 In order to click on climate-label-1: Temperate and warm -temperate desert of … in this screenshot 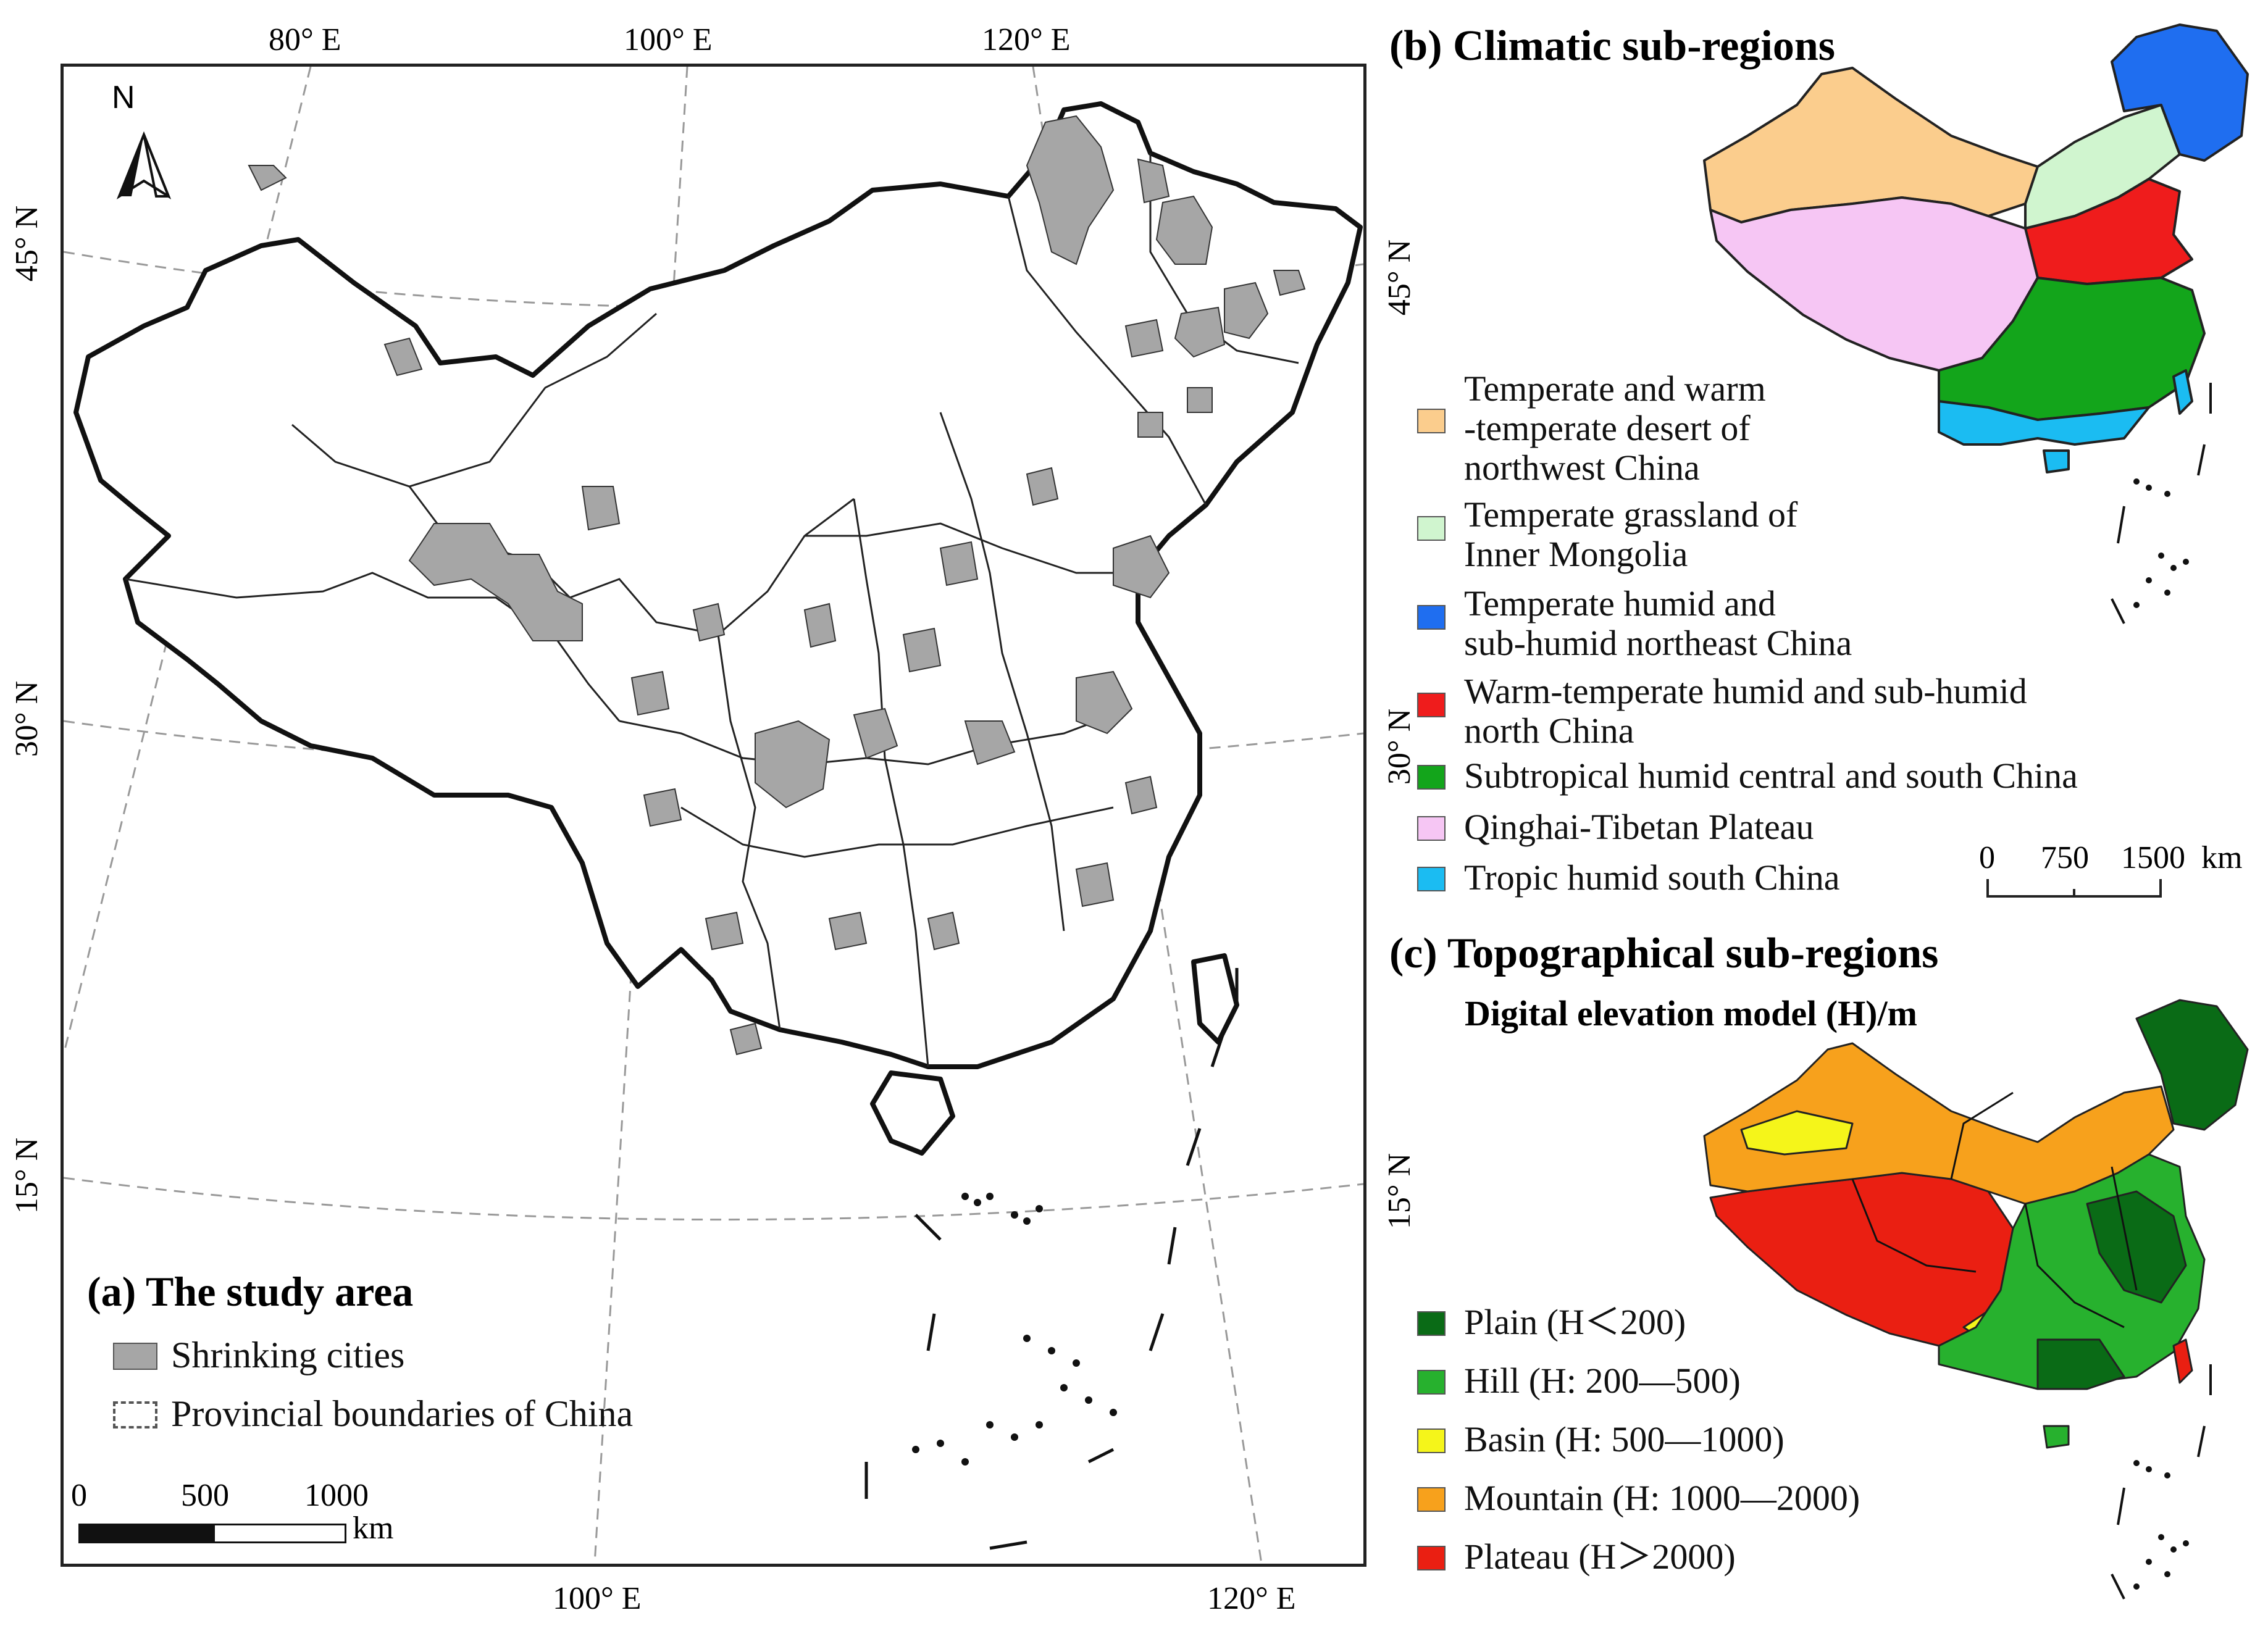, I will do `click(1615, 428)`.